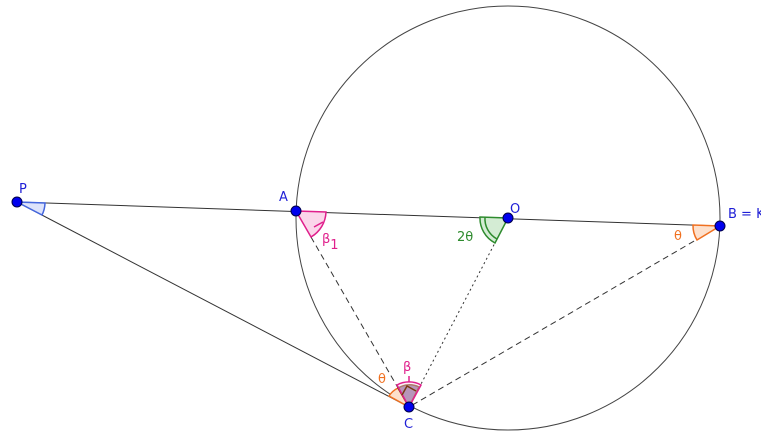 The image size is (761, 432). What do you see at coordinates (720, 226) in the screenshot?
I see `point-b` at bounding box center [720, 226].